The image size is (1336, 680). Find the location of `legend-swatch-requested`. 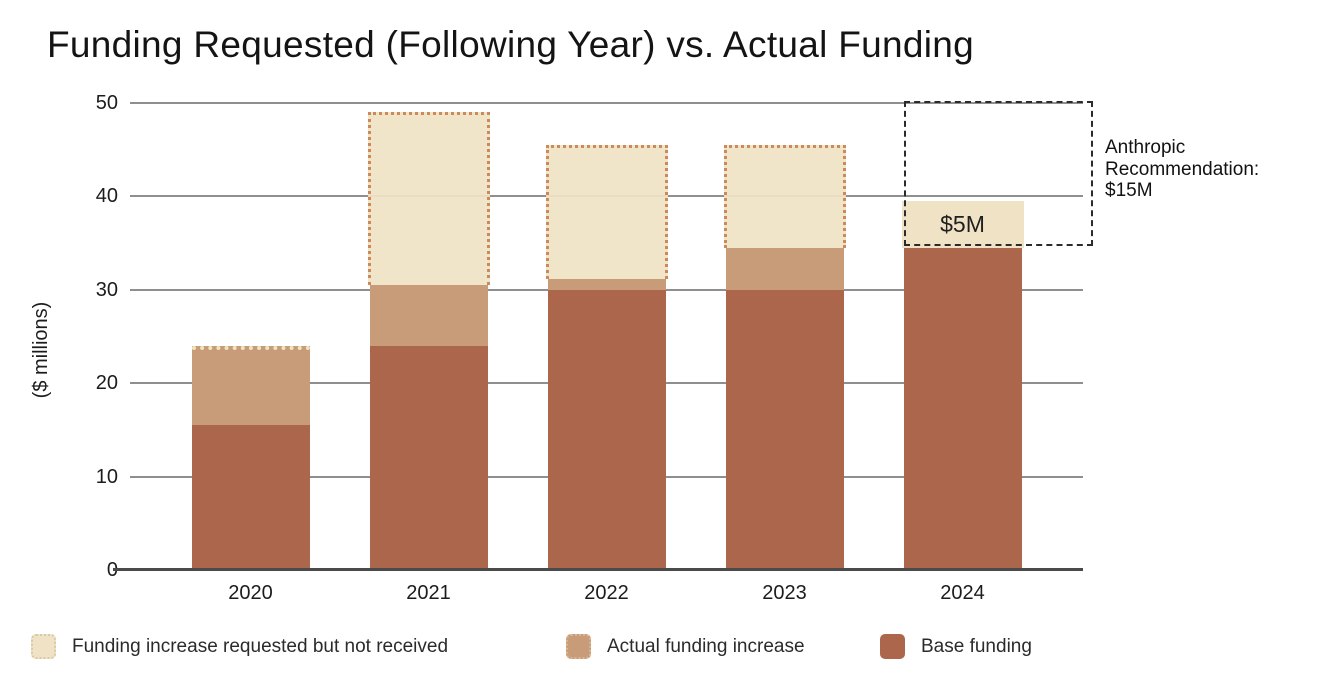

legend-swatch-requested is located at coordinates (43, 646).